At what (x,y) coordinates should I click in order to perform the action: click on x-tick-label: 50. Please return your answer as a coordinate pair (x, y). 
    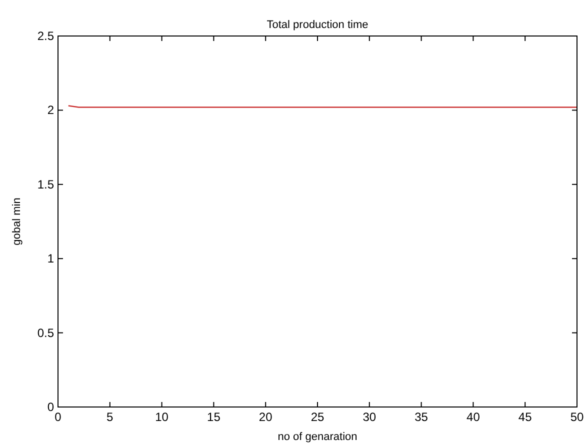
    Looking at the image, I should click on (577, 417).